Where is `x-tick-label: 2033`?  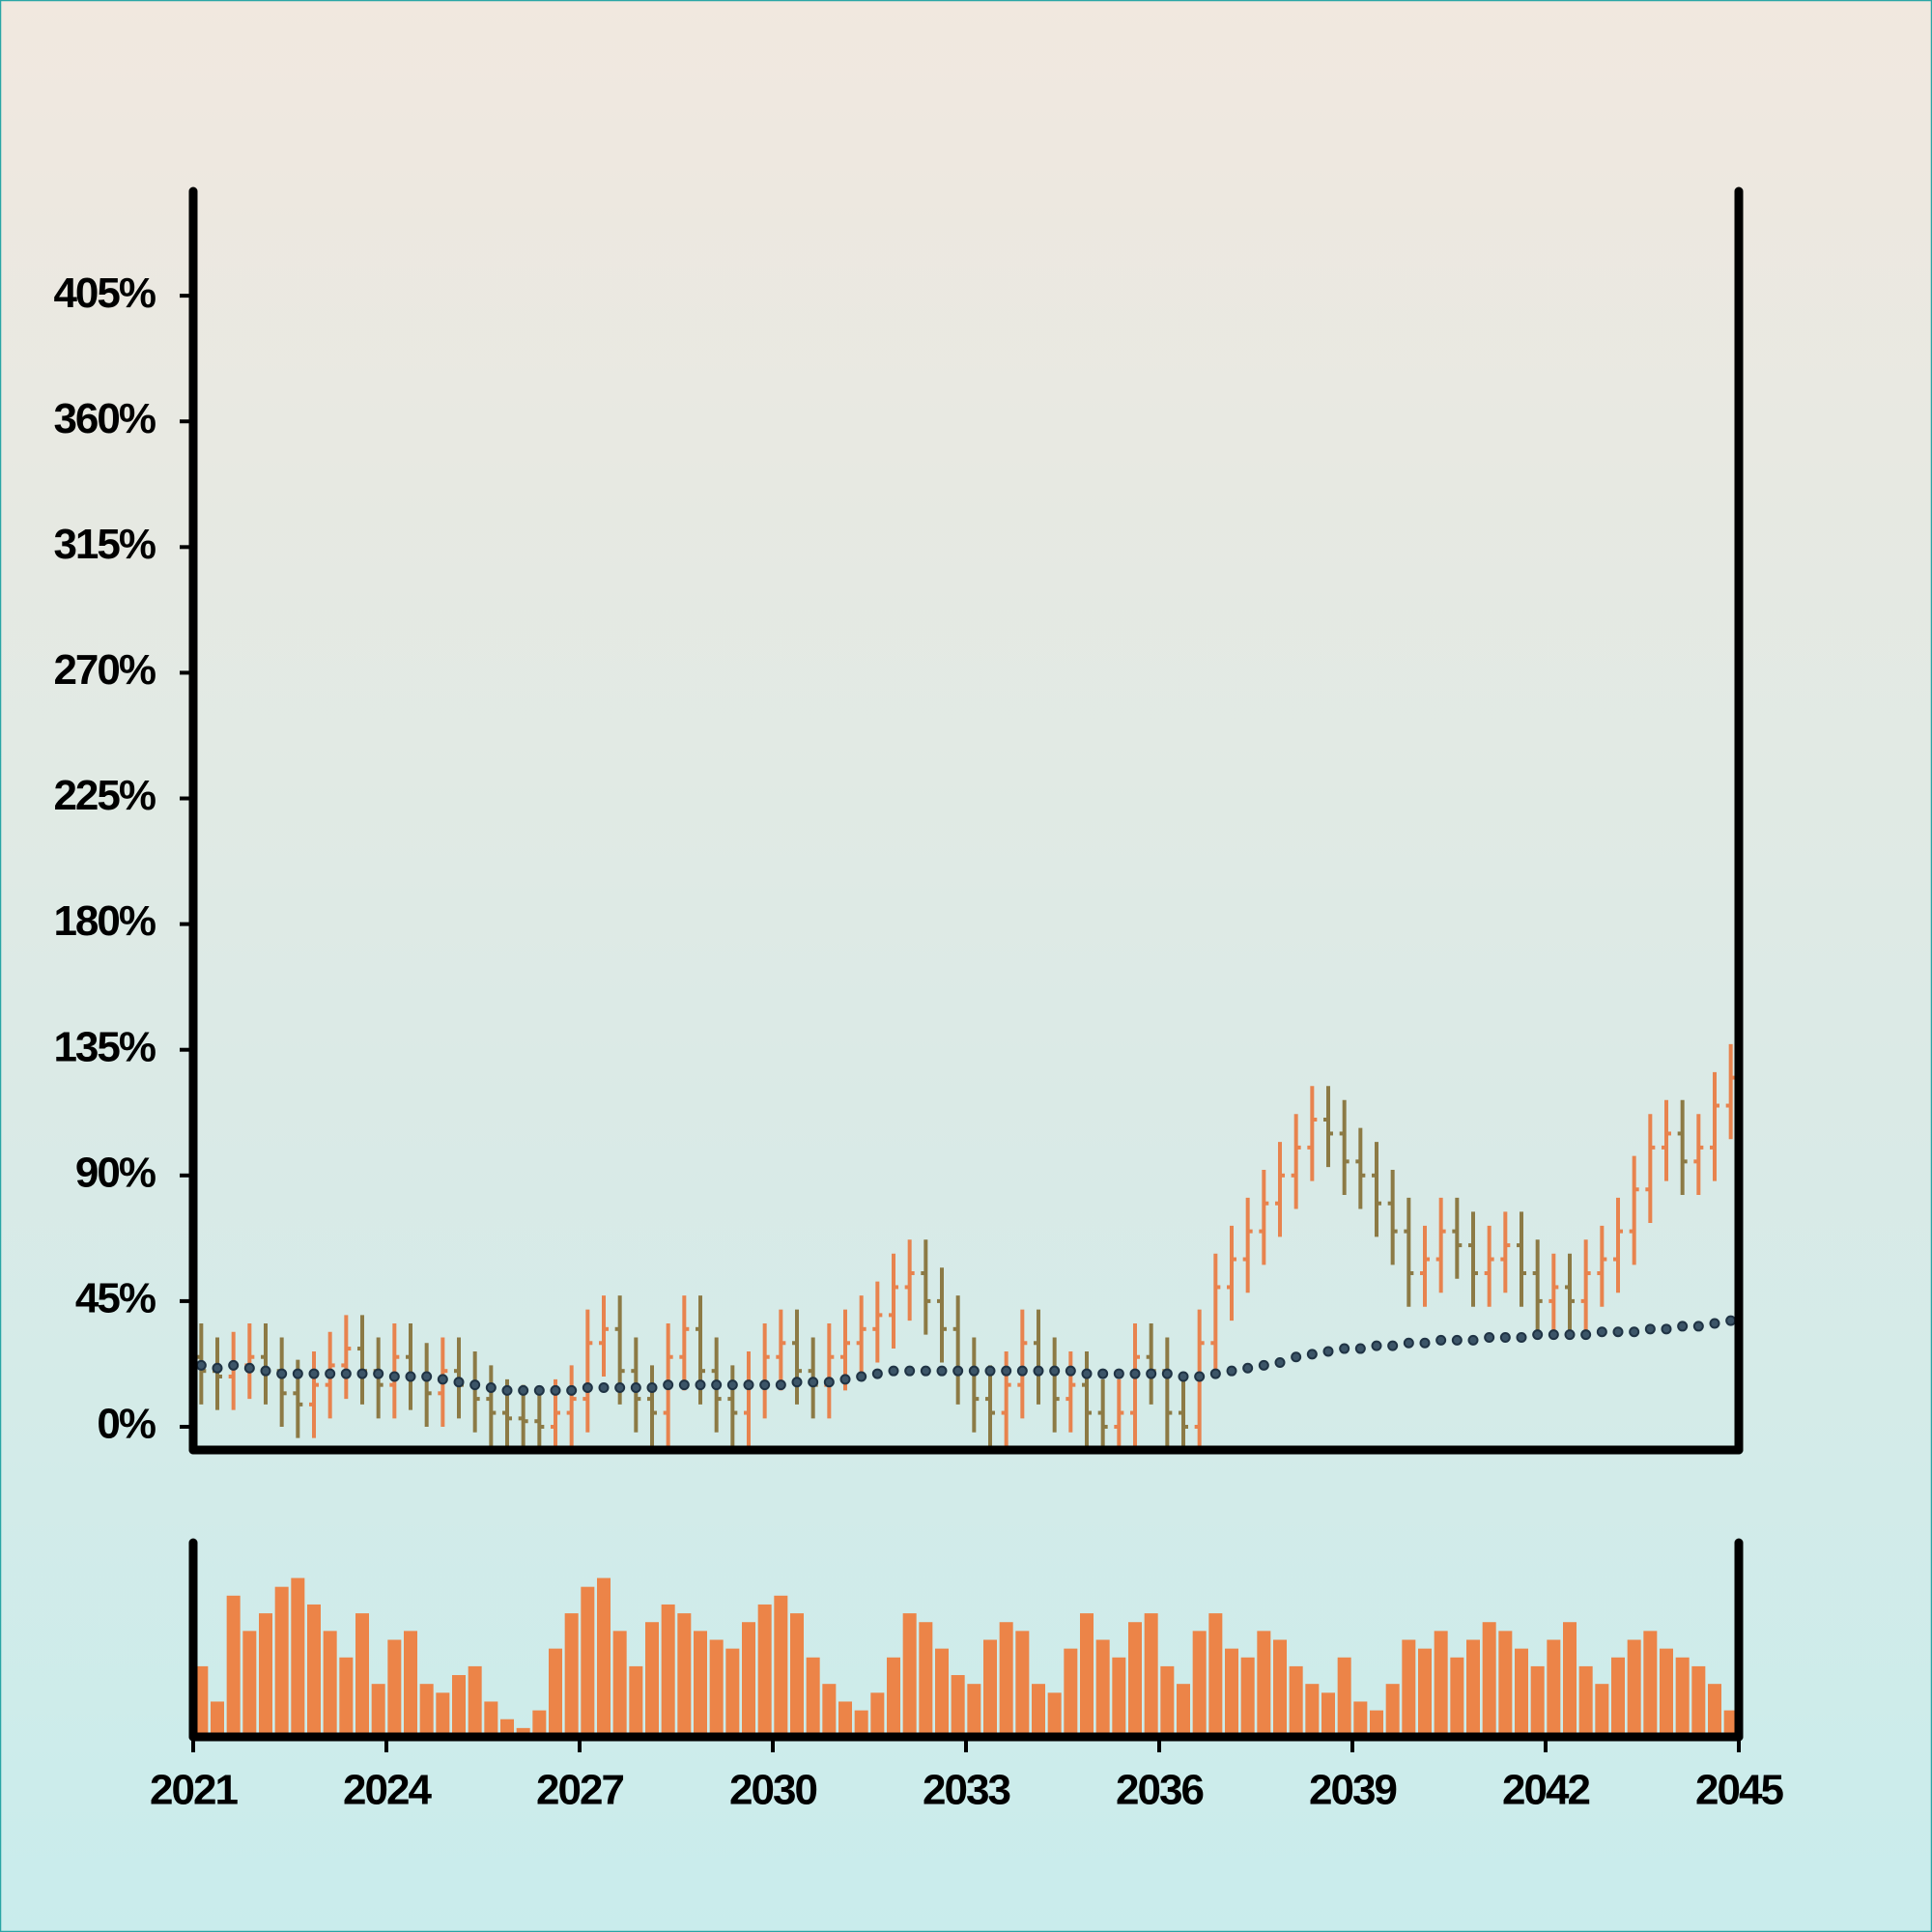
x-tick-label: 2033 is located at coordinates (966, 1790).